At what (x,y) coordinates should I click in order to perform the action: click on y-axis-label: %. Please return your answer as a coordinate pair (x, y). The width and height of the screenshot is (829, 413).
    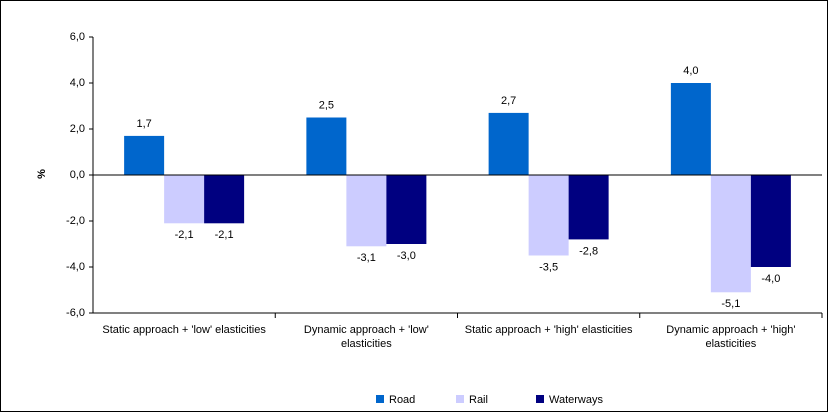
    Looking at the image, I should click on (42, 174).